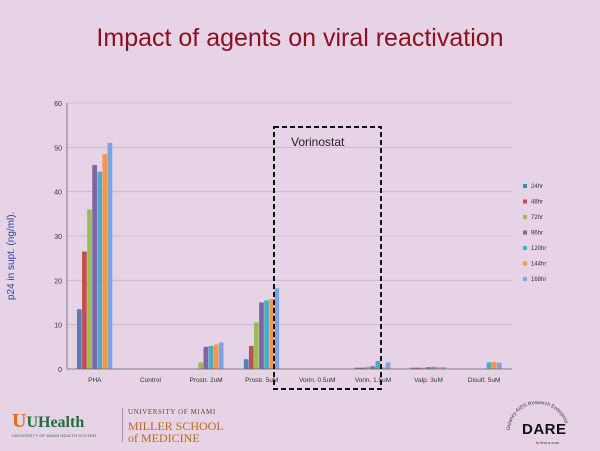  I want to click on dare-logo-ring: Delaney AIDS Research Enterprise, so click(537, 415).